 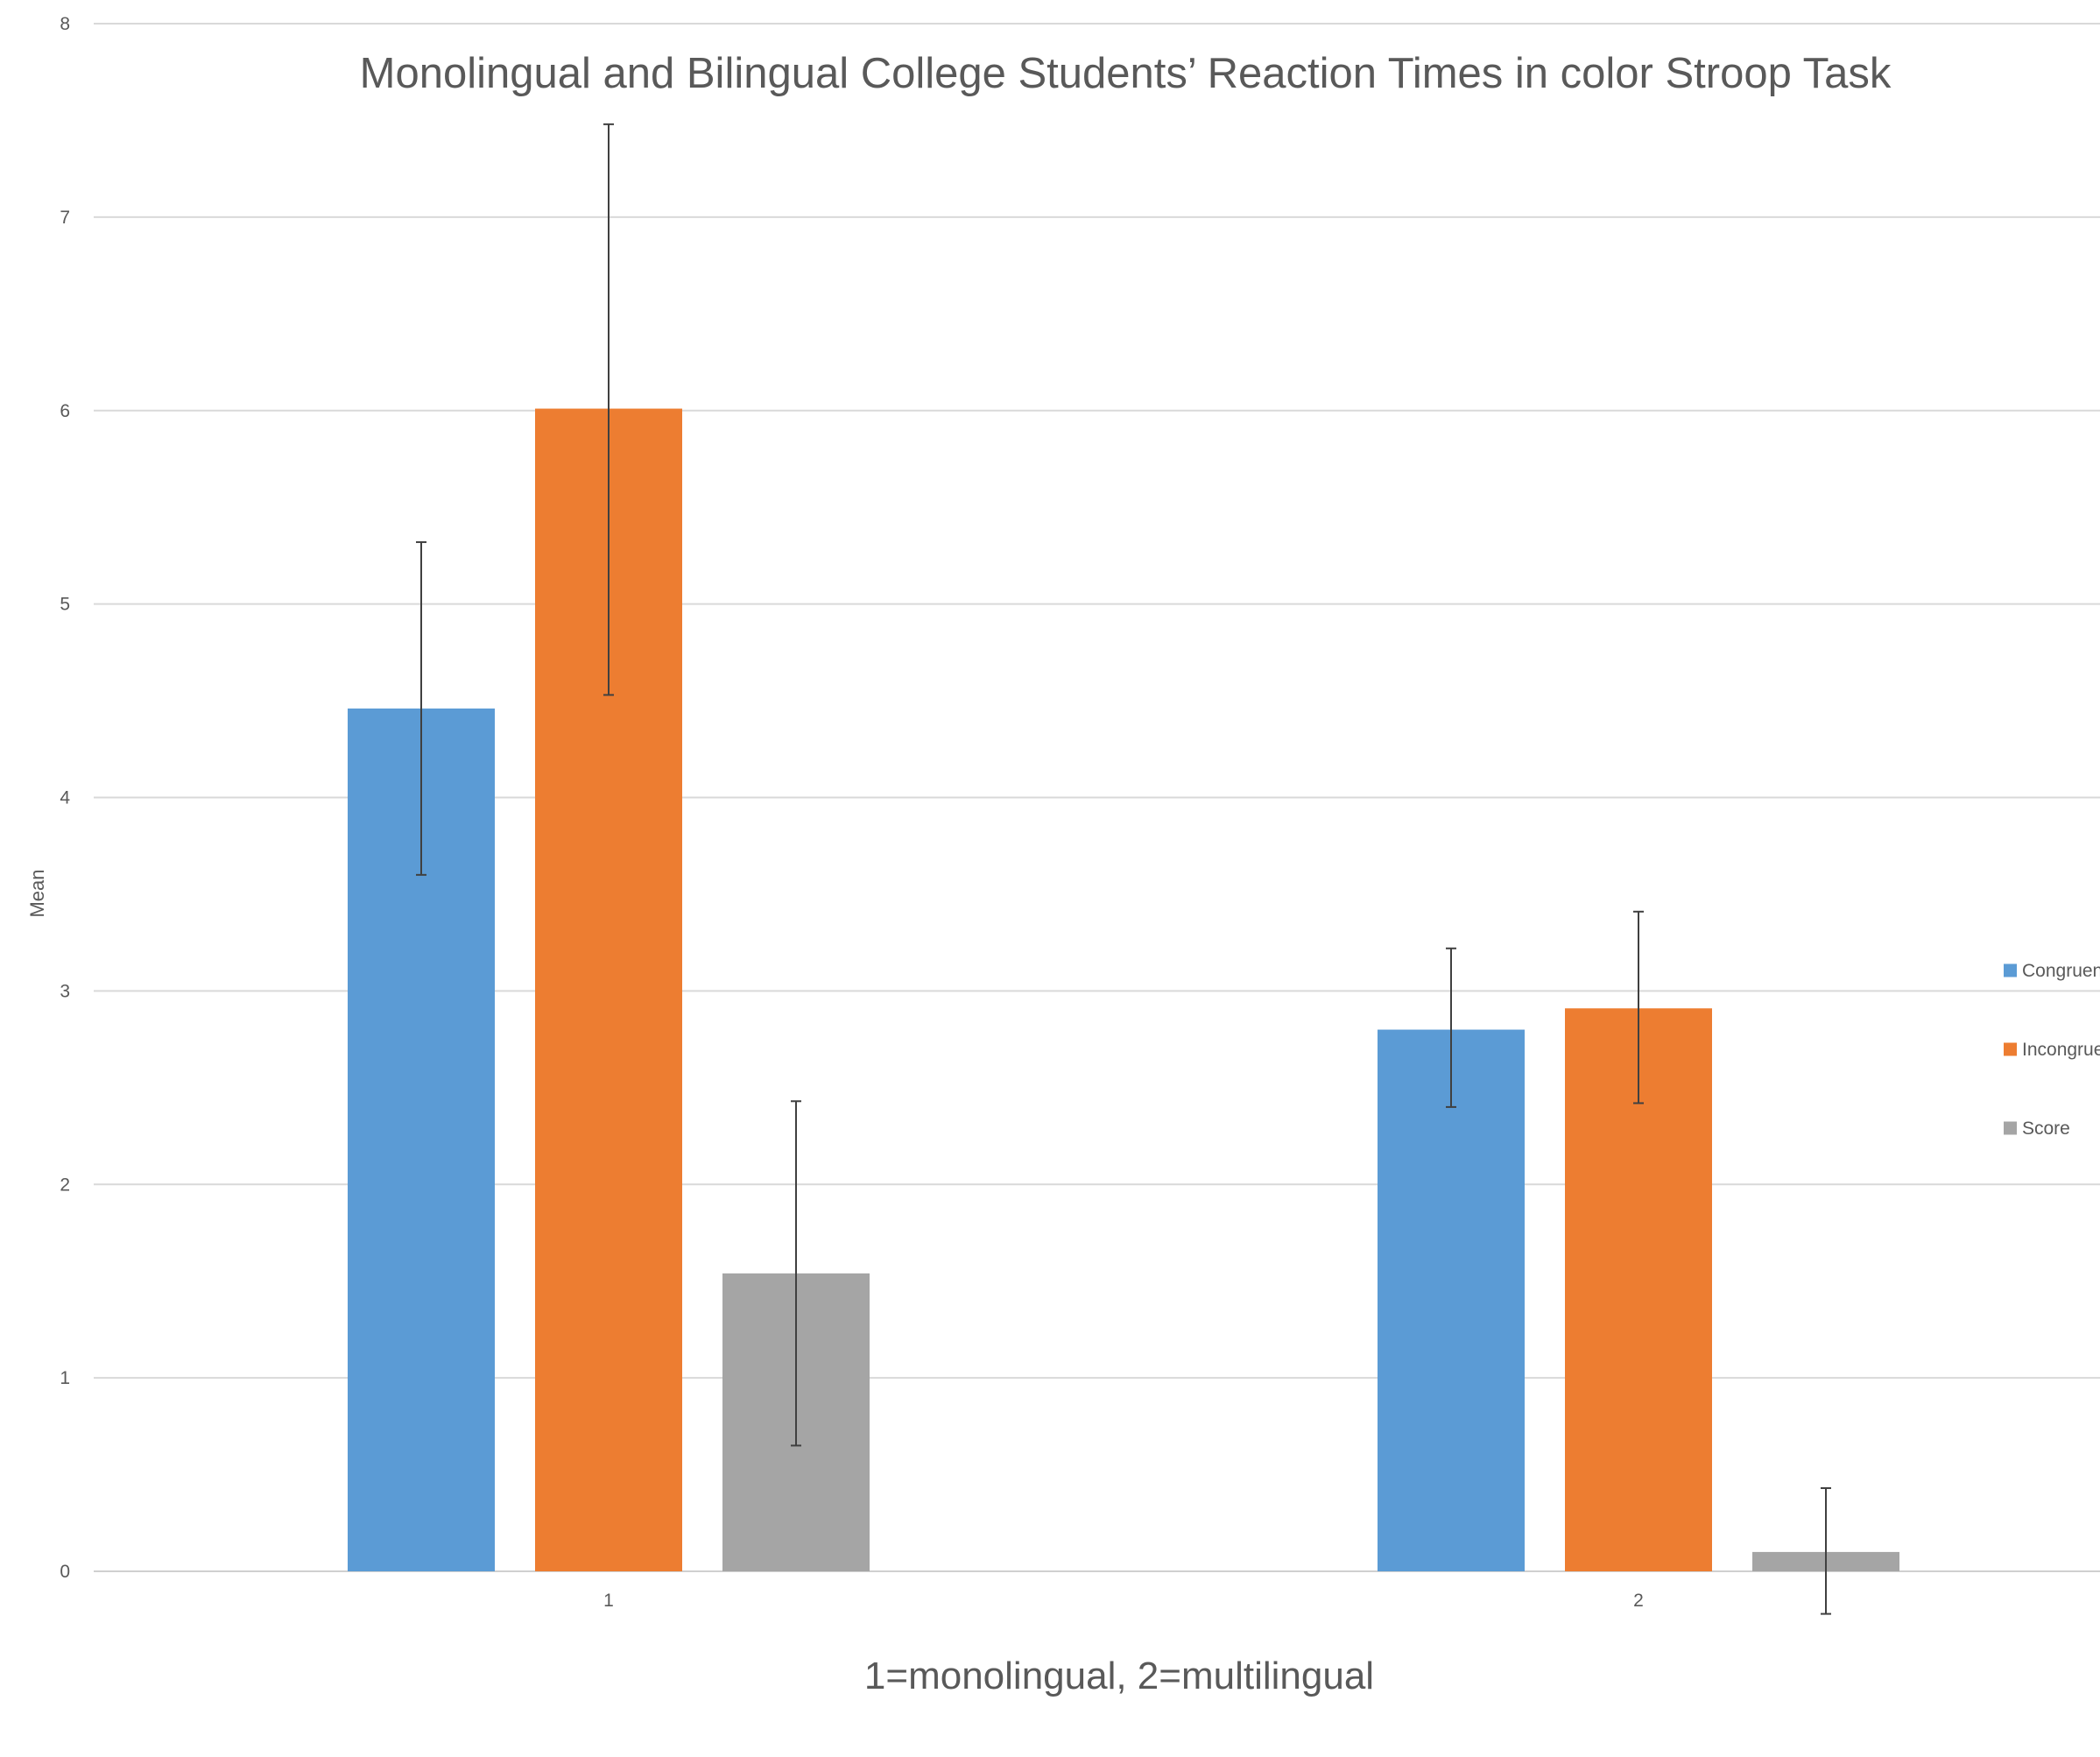 I want to click on legend: Congruen Incongrue Score, so click(x=2052, y=1050).